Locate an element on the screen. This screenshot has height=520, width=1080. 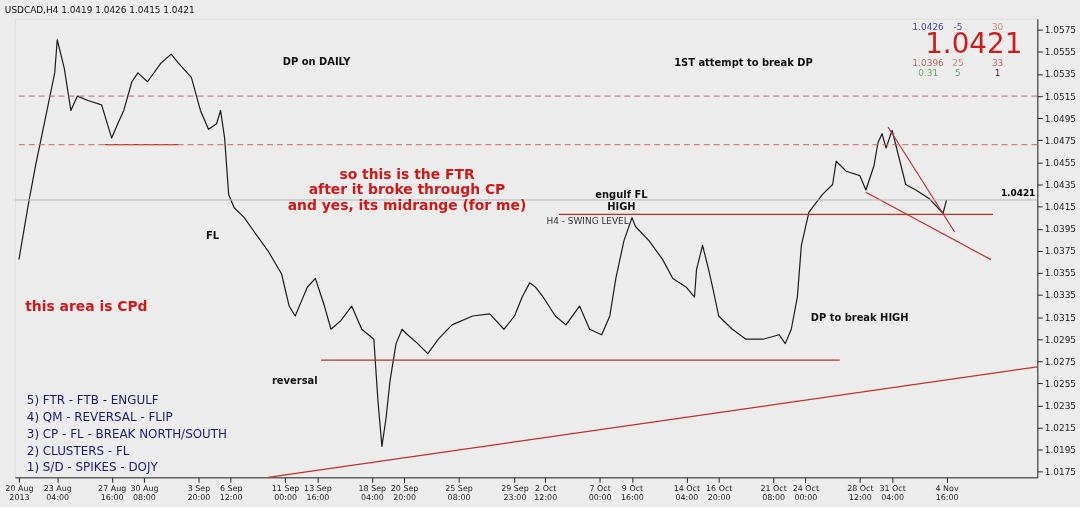
x-tick-label: 30 Aug 08:00 is located at coordinates (144, 492).